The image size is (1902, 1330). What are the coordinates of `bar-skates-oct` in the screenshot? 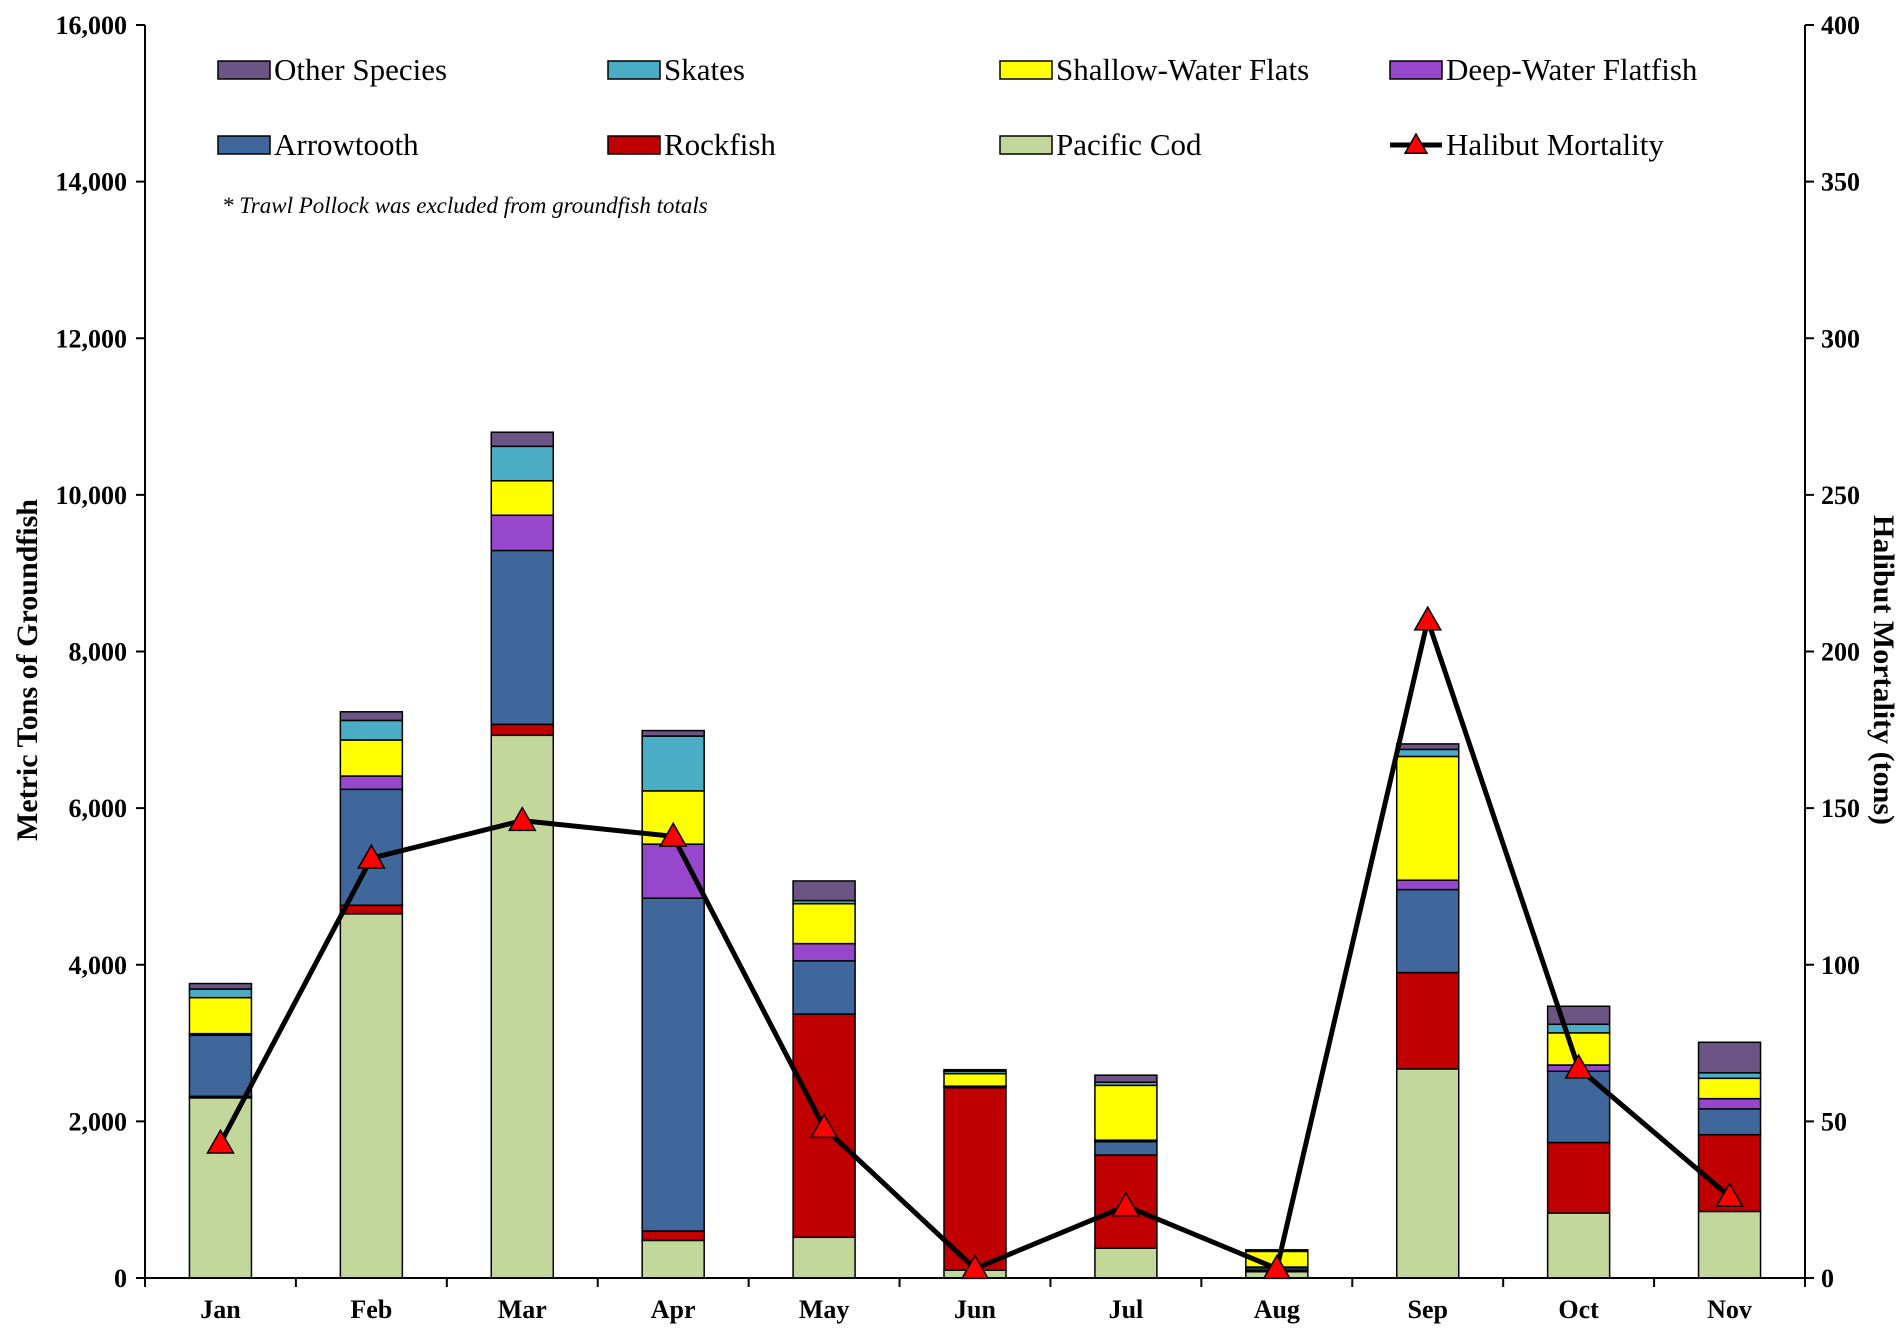 It's located at (1578, 1028).